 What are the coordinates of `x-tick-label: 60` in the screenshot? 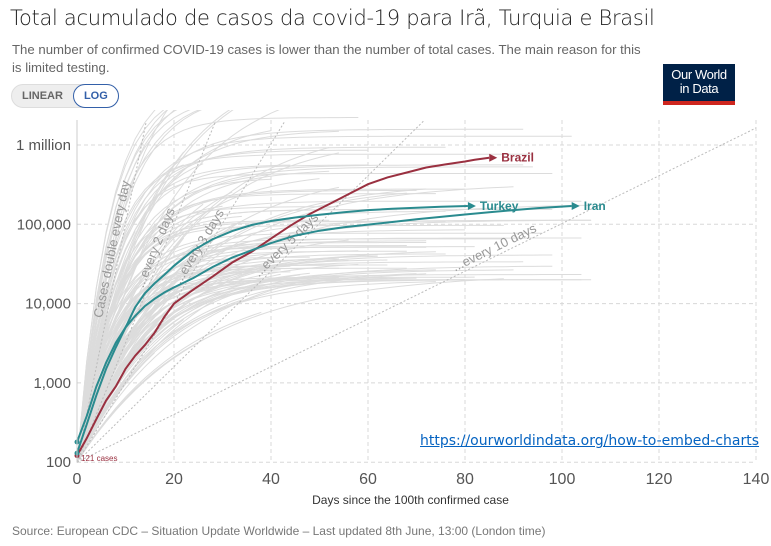 It's located at (368, 479).